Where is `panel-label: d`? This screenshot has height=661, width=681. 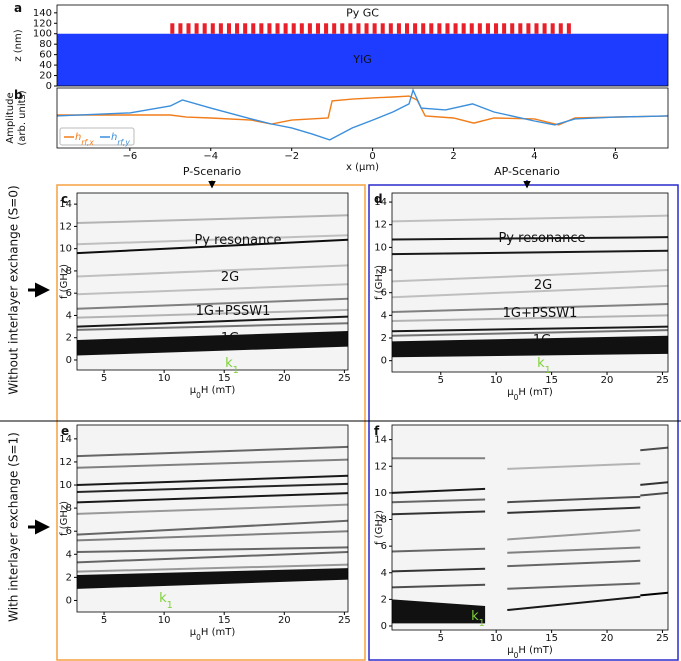
panel-label: d is located at coordinates (378, 199).